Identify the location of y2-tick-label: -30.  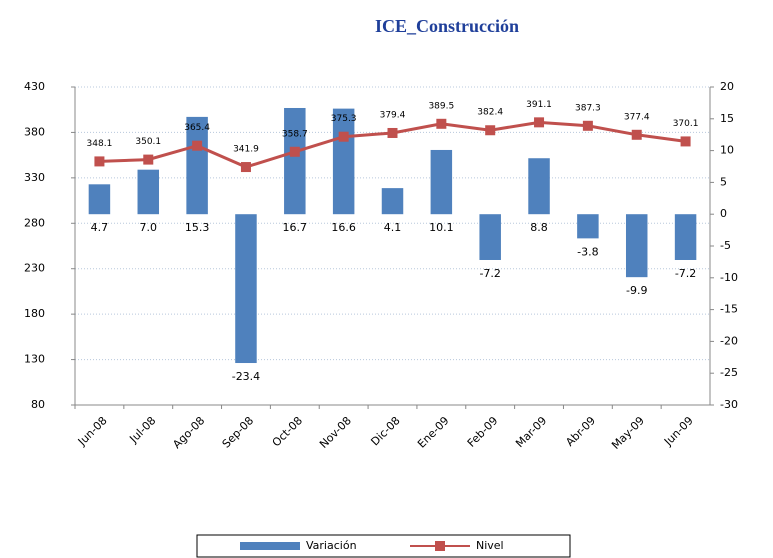
(729, 404).